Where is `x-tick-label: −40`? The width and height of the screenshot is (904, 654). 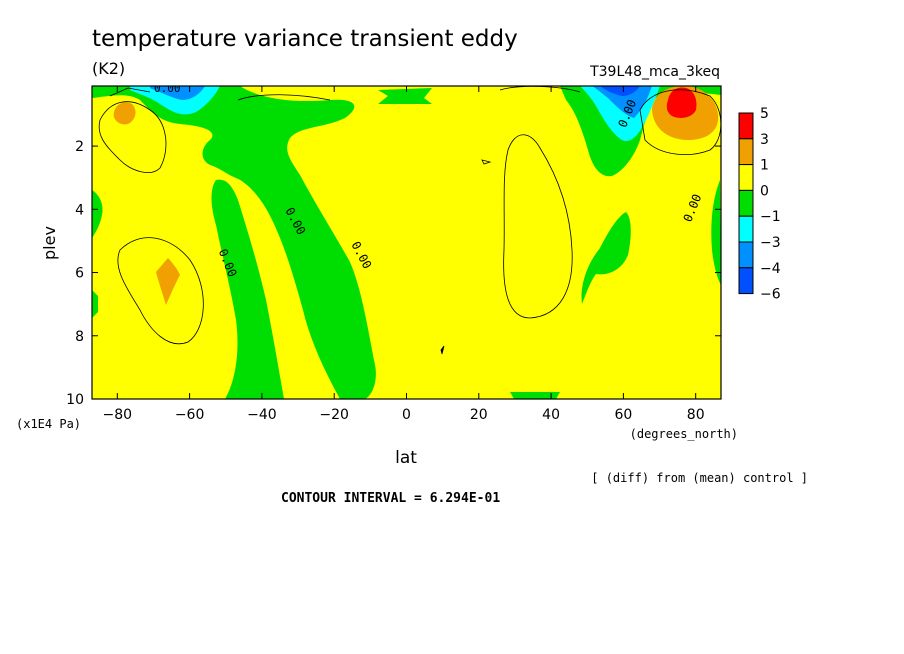 x-tick-label: −40 is located at coordinates (262, 415).